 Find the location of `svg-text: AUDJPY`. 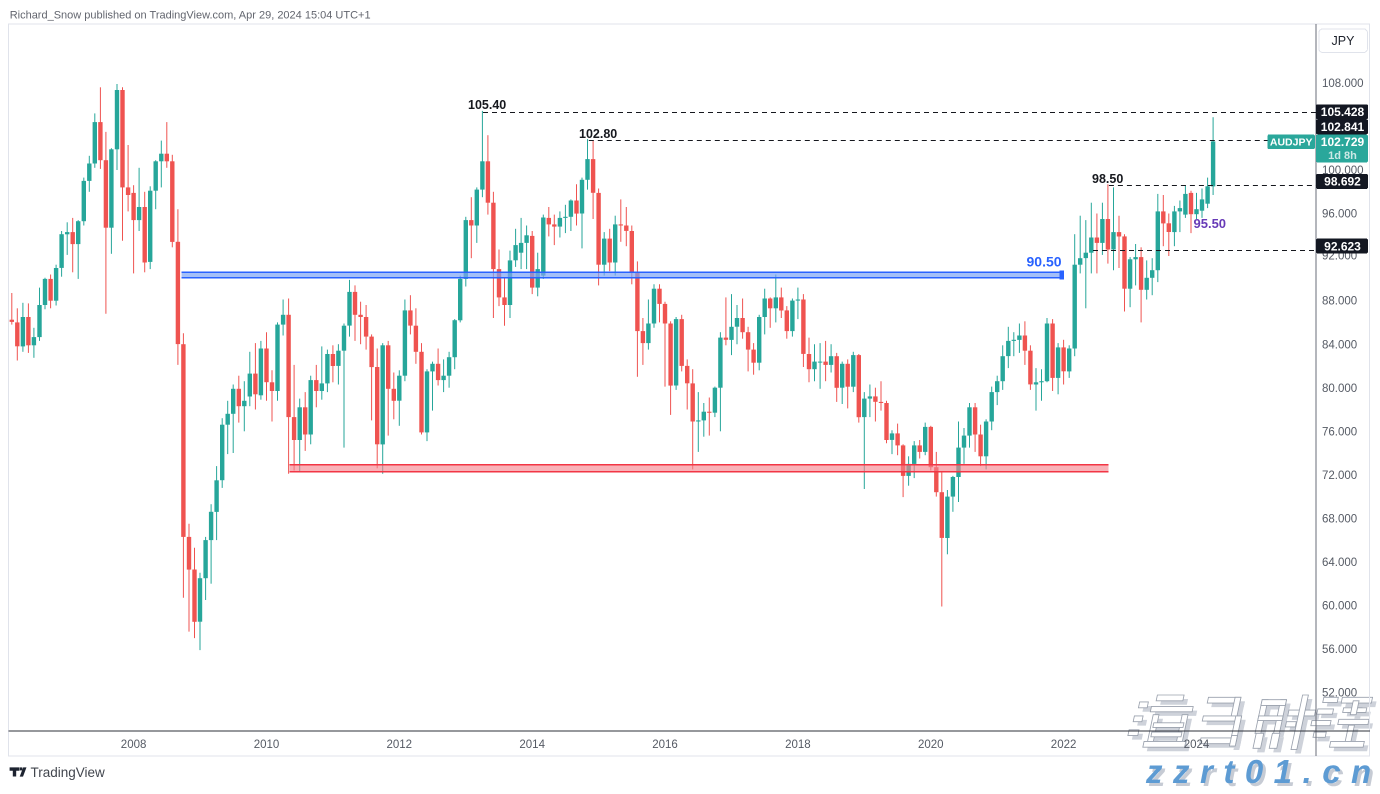

svg-text: AUDJPY is located at coordinates (1291, 143).